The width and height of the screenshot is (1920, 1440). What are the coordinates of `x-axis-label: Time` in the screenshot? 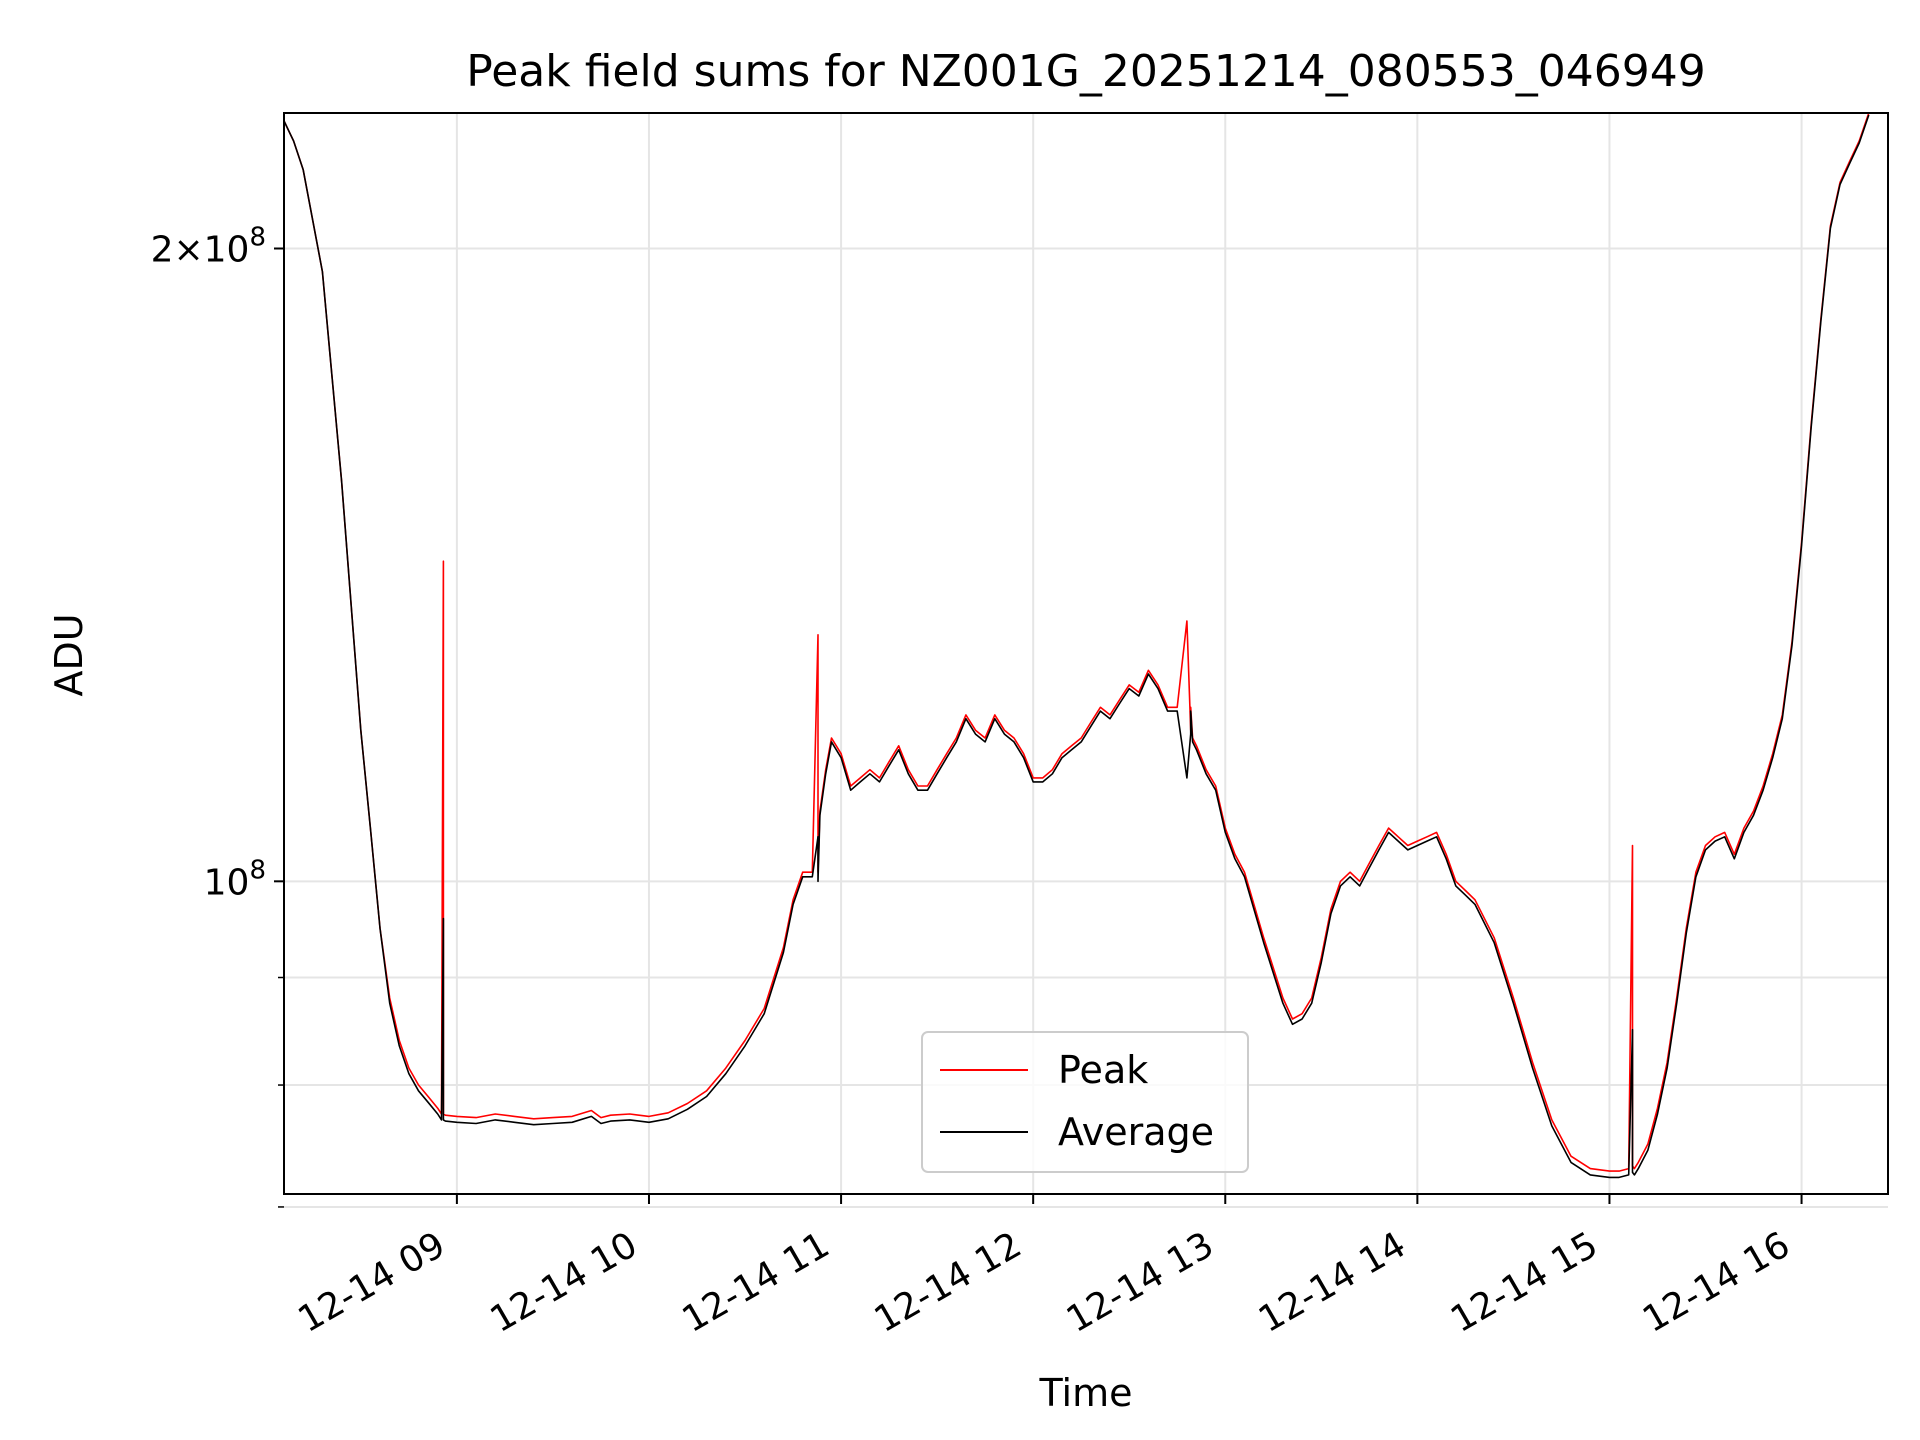 It's located at (1086, 1393).